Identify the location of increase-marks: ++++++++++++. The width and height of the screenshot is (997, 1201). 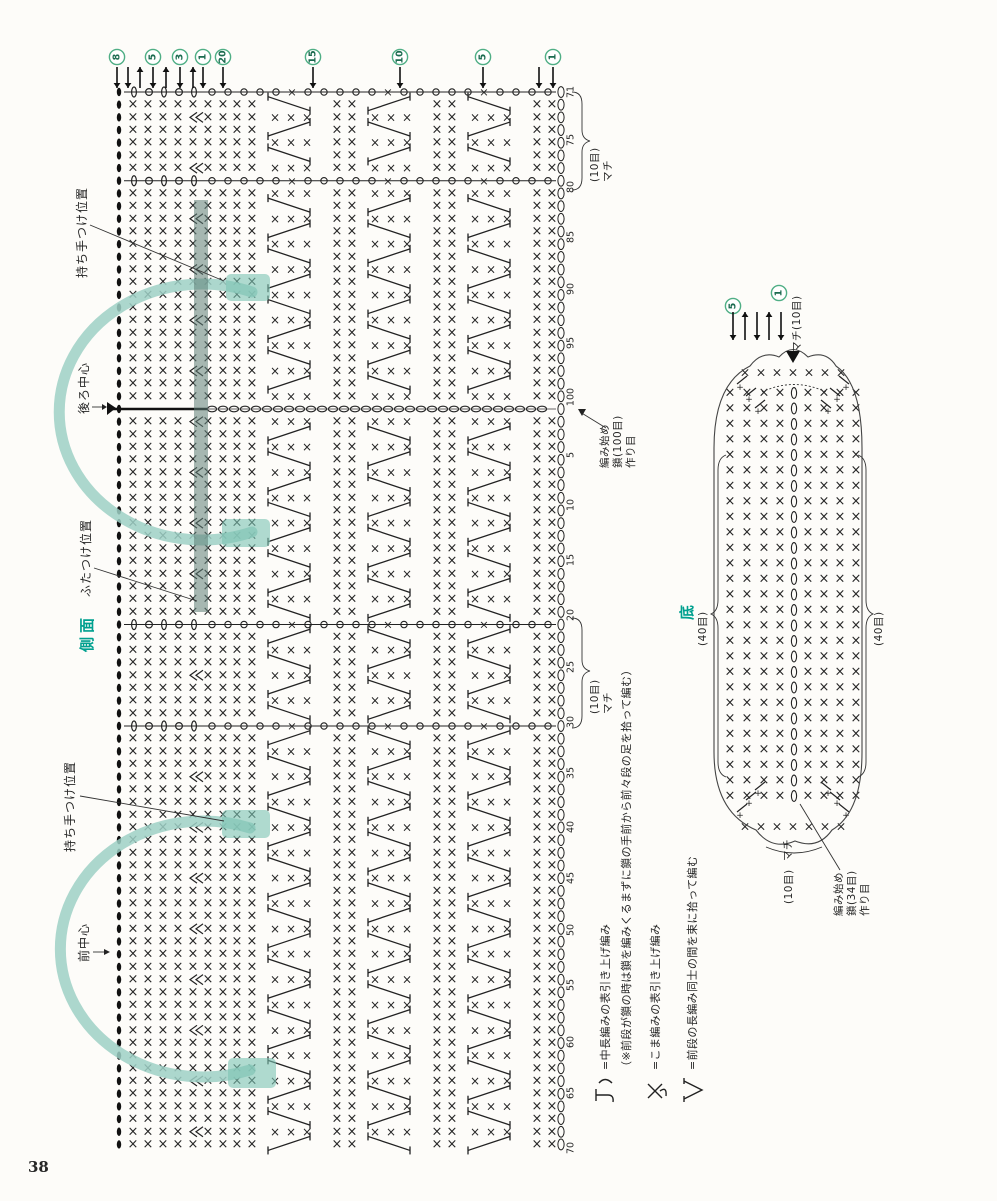
(793, 598).